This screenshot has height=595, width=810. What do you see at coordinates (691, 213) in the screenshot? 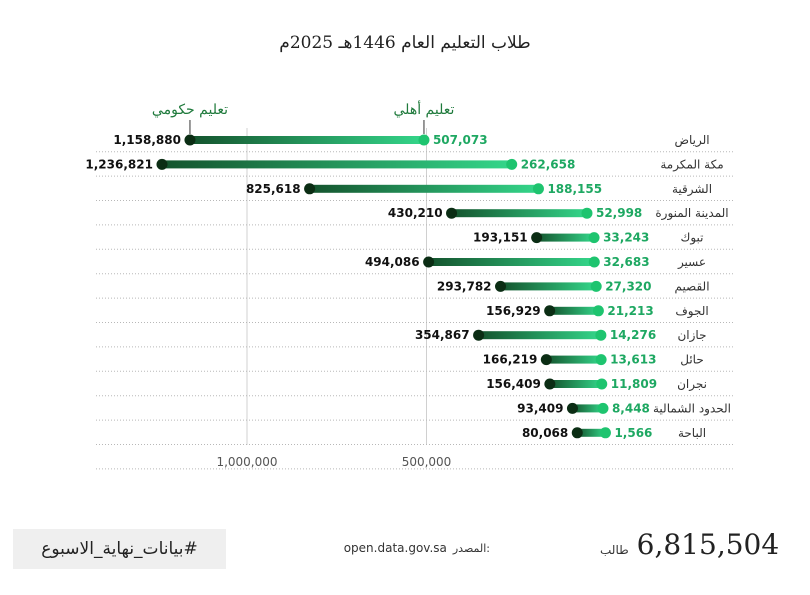
I see `region-label: المدينة المنورة` at bounding box center [691, 213].